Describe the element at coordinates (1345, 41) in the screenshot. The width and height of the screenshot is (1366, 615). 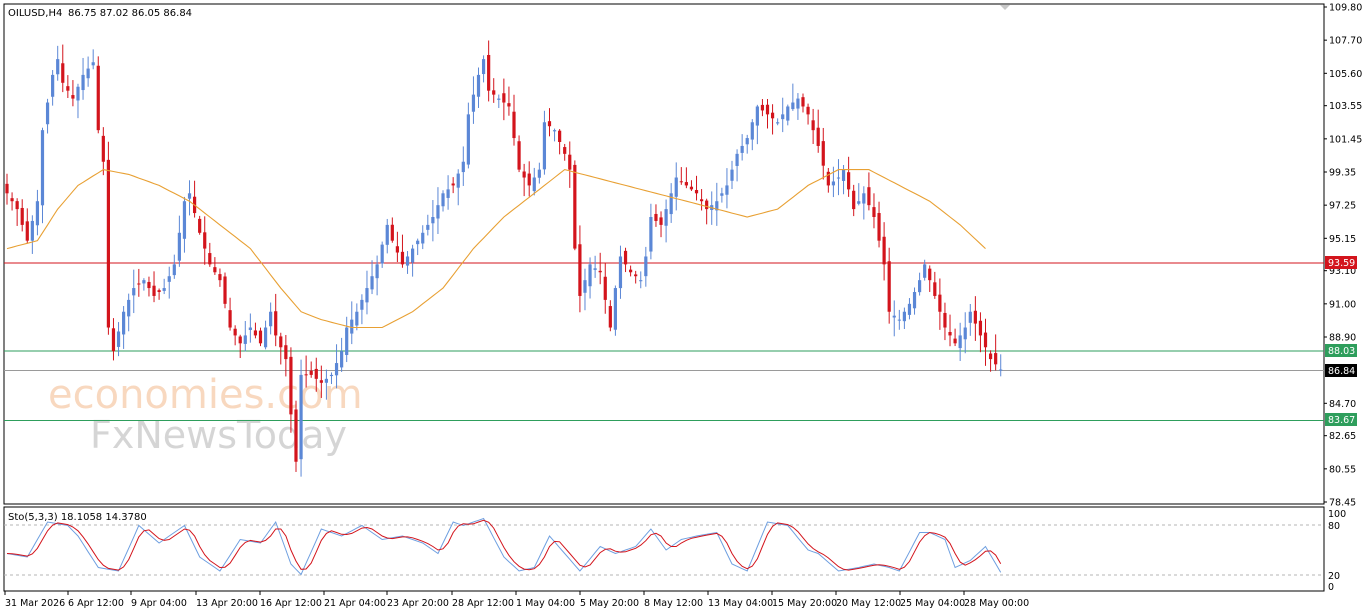
I see `price-tick-label: 107.70` at that location.